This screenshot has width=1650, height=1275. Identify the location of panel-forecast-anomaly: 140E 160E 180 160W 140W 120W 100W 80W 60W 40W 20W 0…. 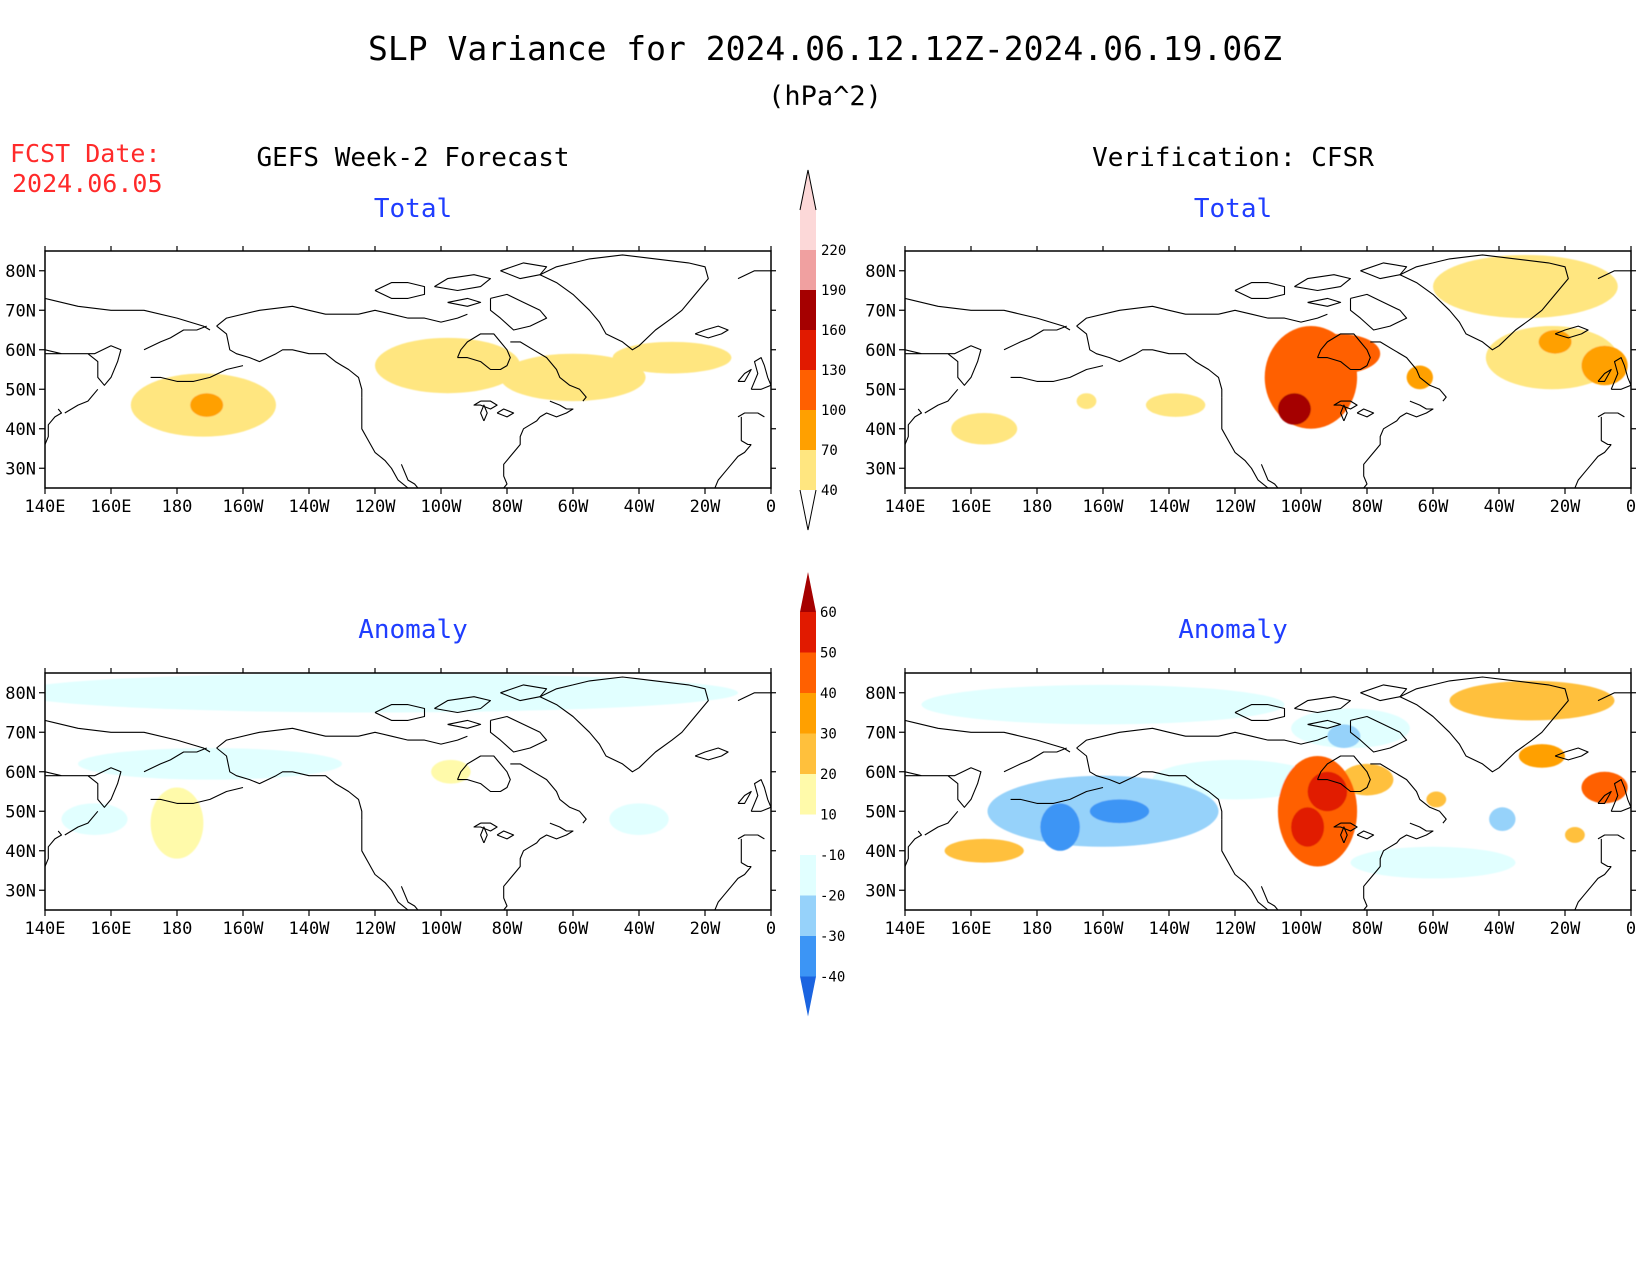
(390, 803).